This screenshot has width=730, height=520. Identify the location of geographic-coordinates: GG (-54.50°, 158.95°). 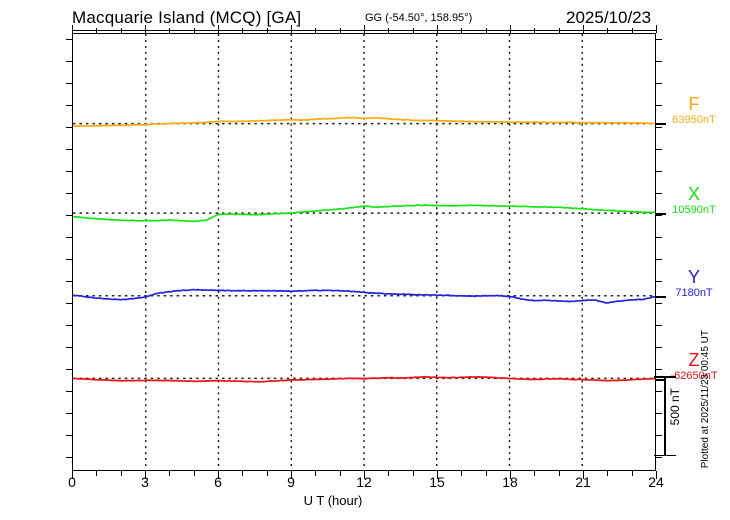
(419, 18).